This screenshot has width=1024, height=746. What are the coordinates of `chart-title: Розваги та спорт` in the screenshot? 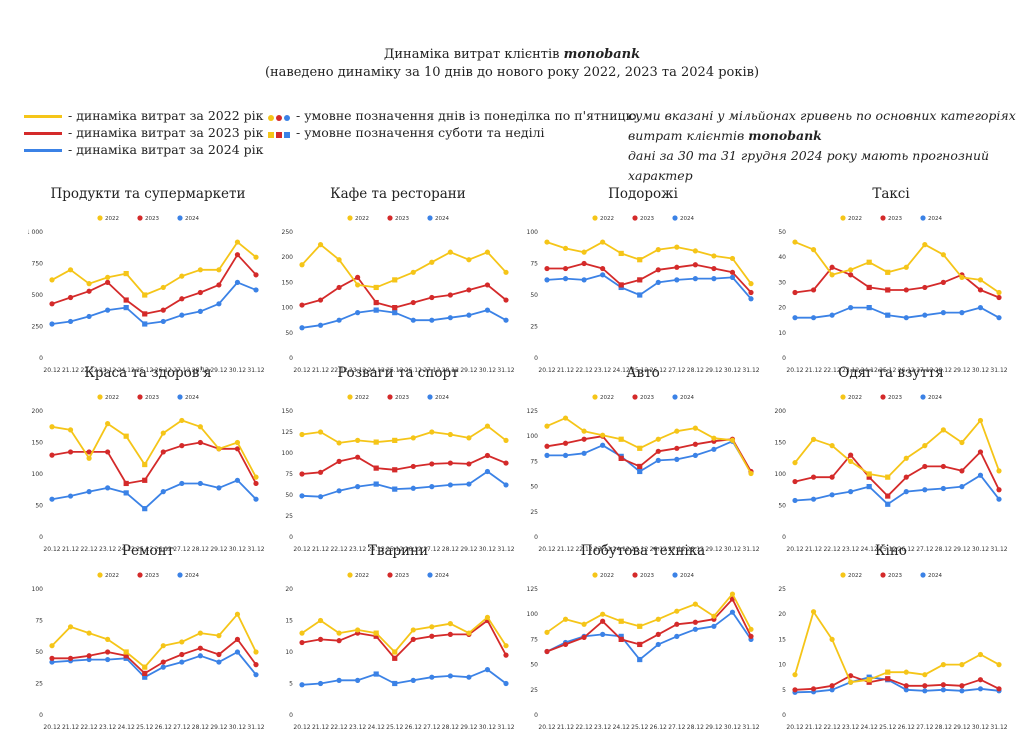 It's located at (398, 373).